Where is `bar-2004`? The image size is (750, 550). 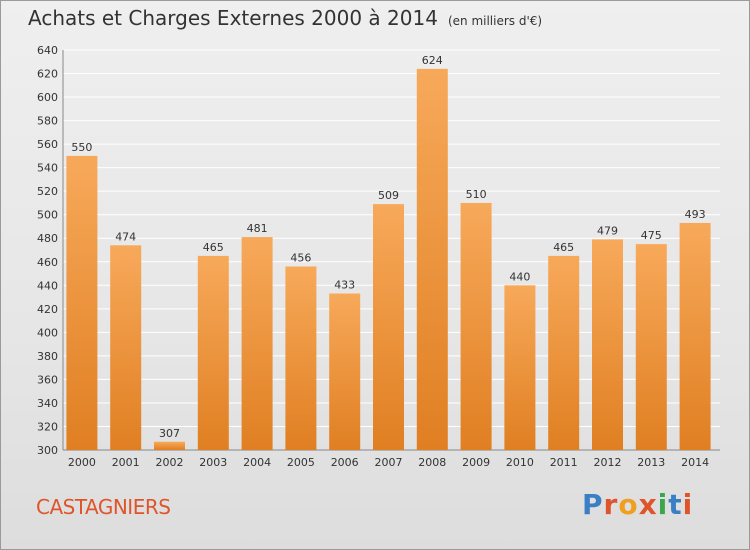 bar-2004 is located at coordinates (257, 343).